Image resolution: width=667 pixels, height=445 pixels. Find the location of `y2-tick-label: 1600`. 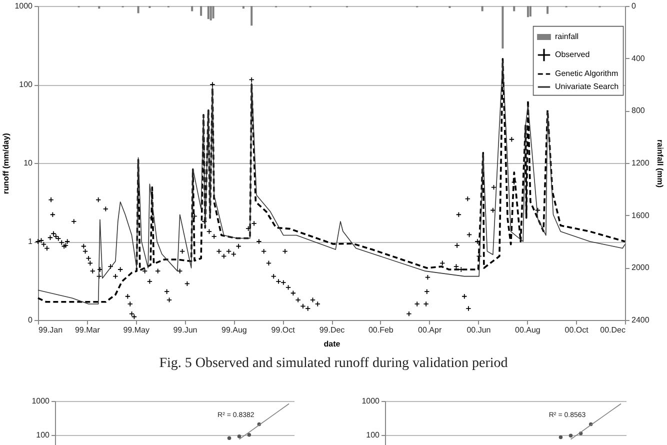

y2-tick-label: 1600 is located at coordinates (641, 215).